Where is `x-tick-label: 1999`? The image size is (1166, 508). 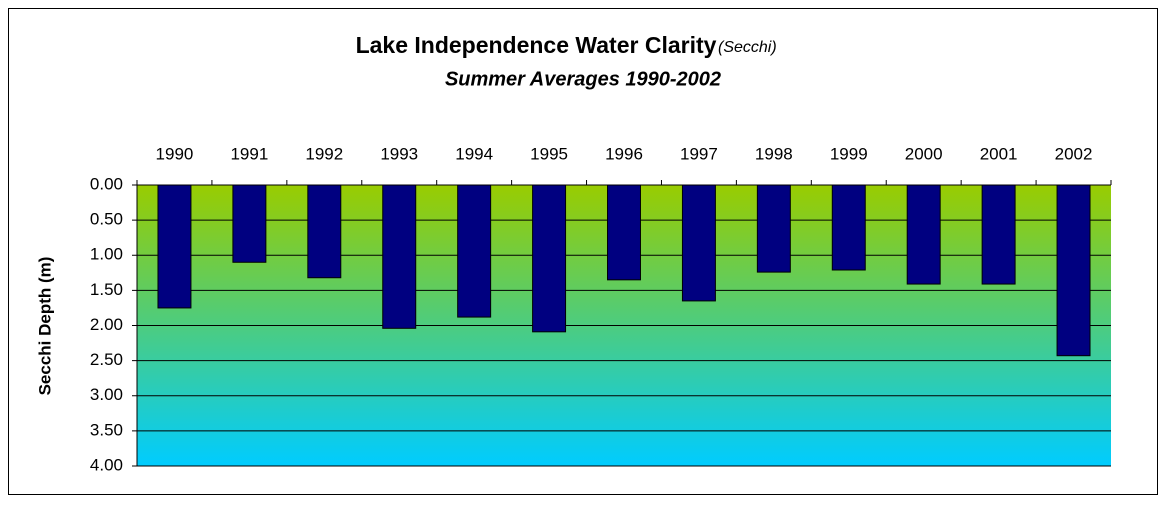 x-tick-label: 1999 is located at coordinates (849, 153).